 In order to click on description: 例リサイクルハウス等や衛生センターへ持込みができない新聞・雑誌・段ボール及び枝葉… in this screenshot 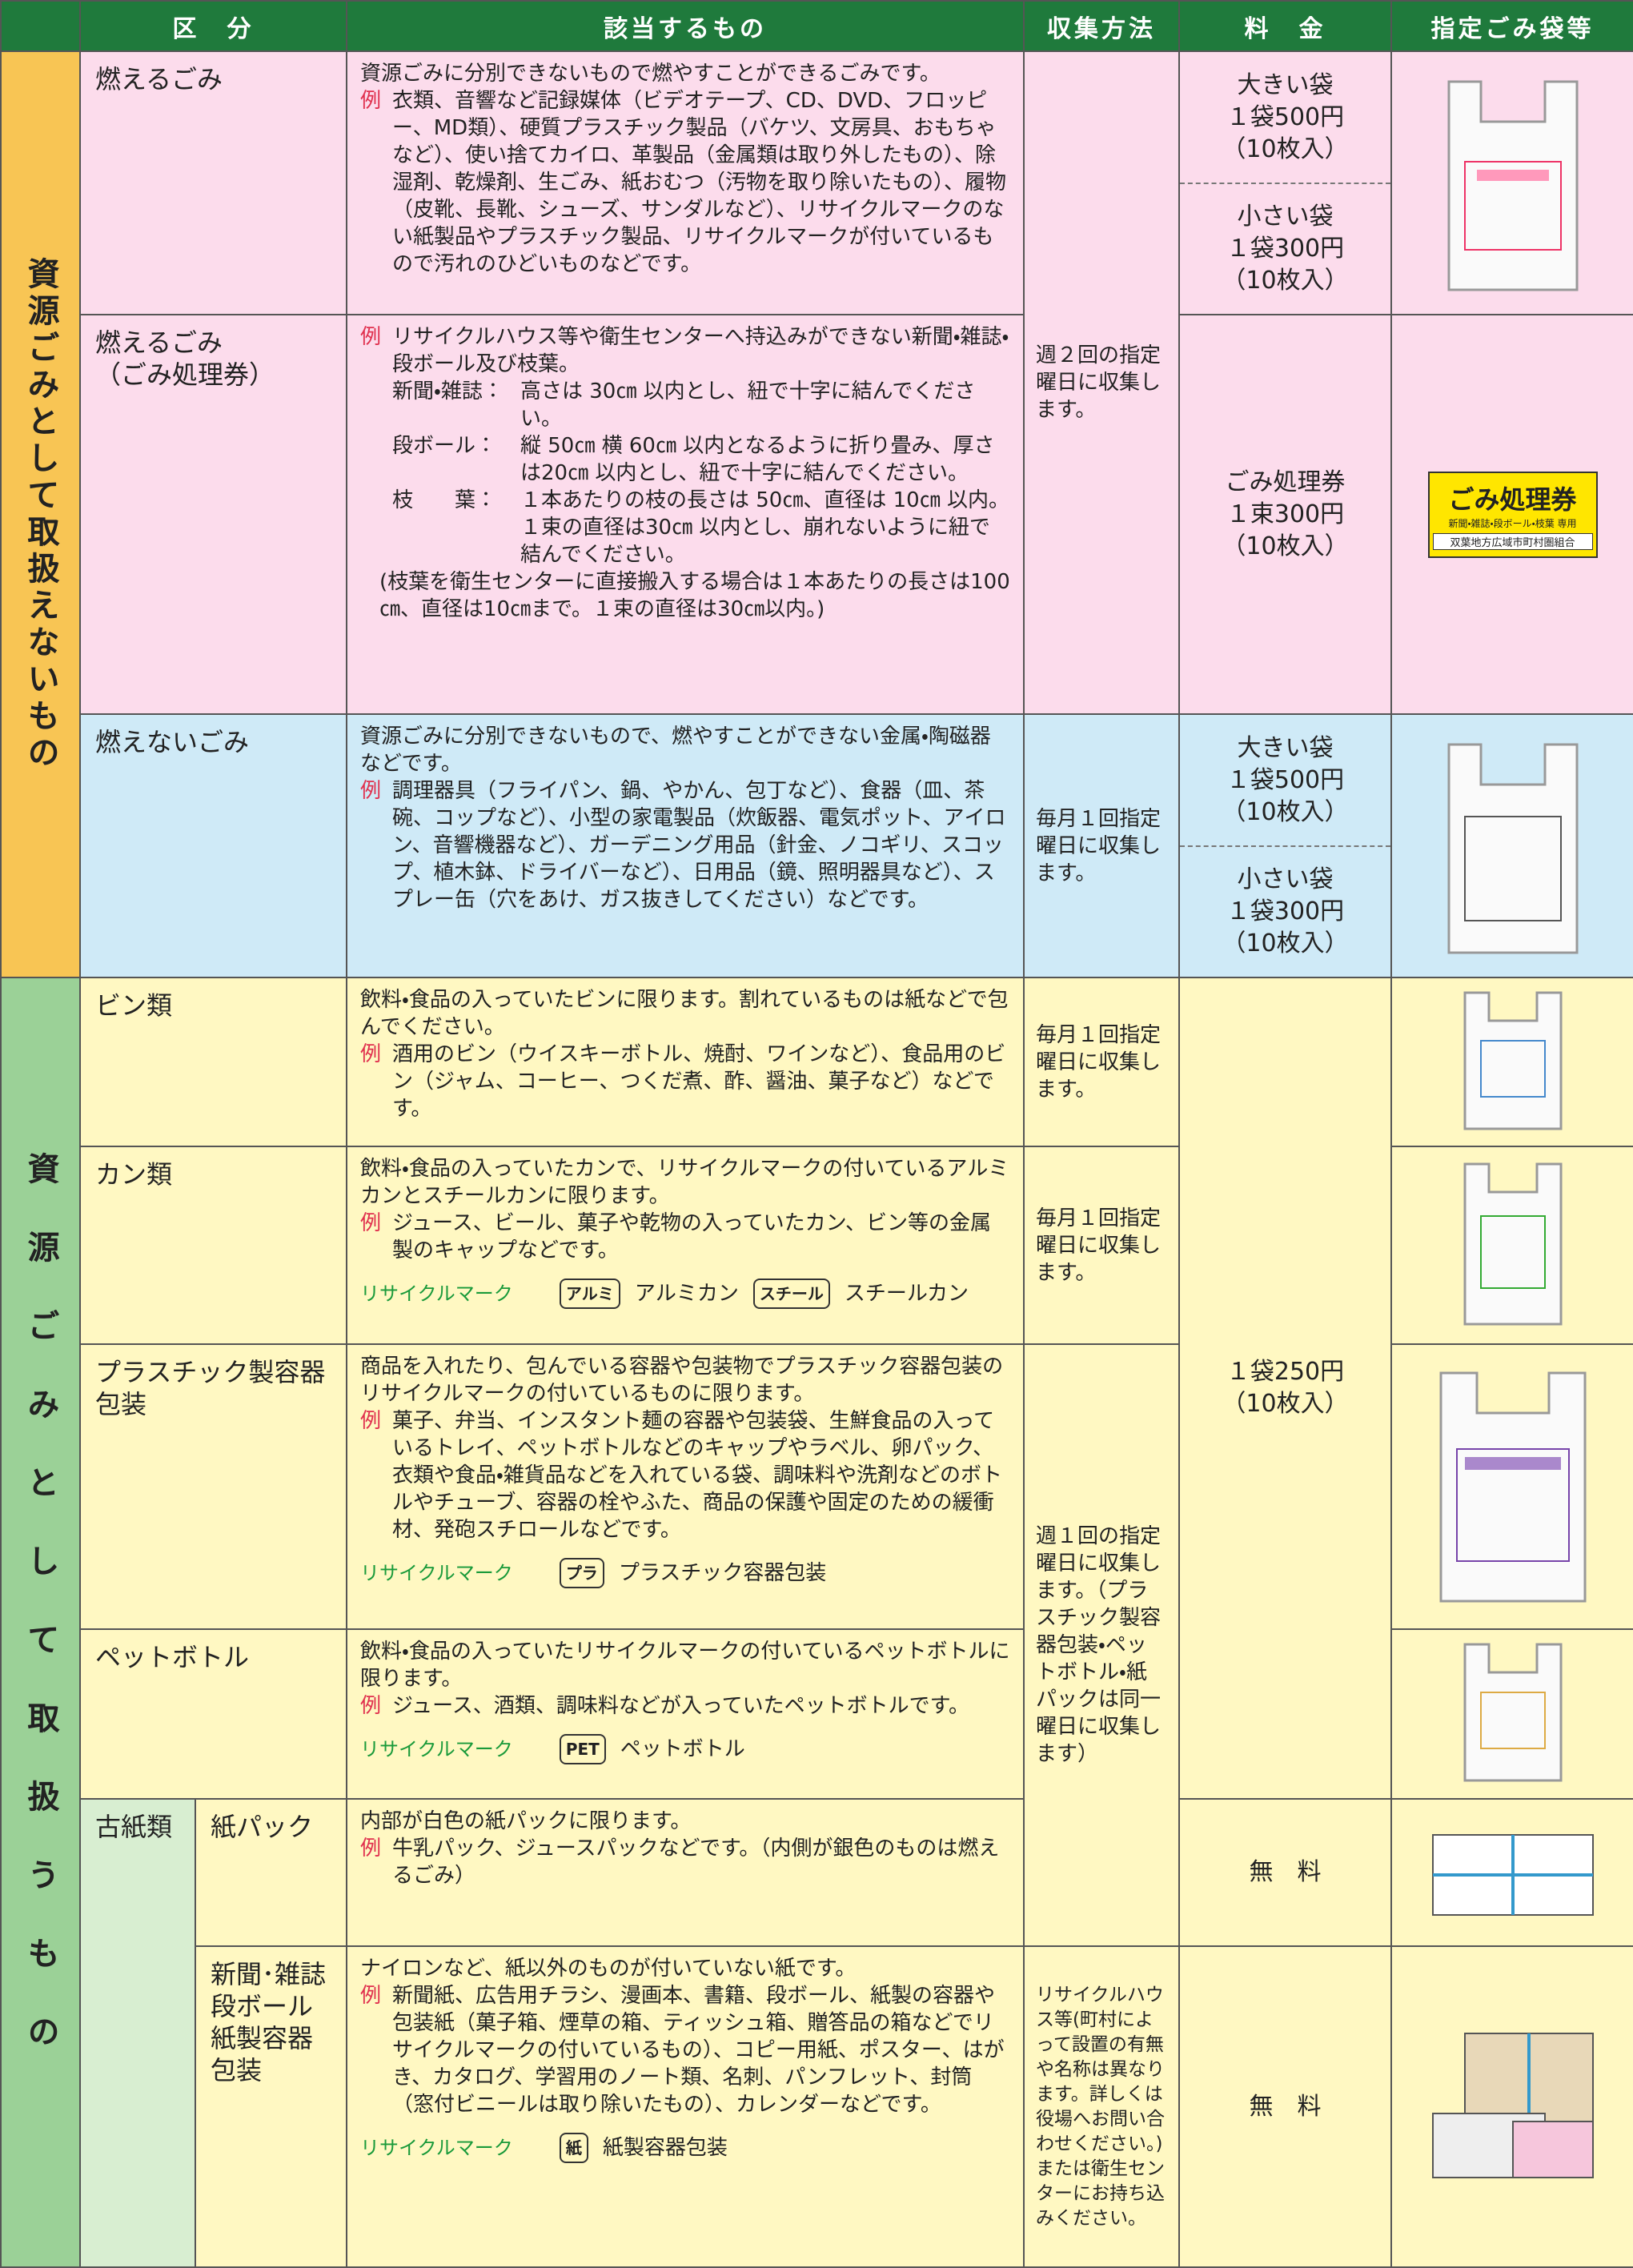, I will do `click(685, 514)`.